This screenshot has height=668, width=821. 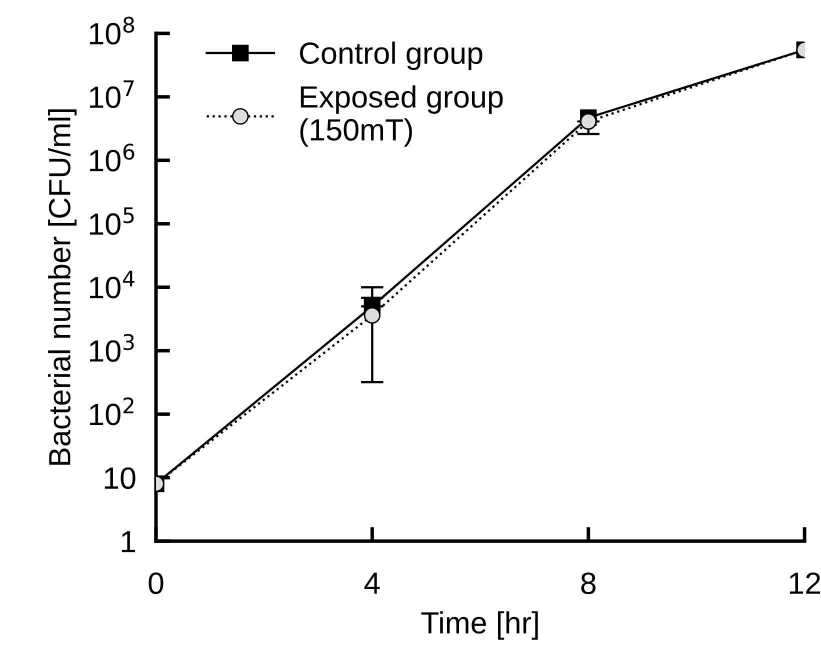 I want to click on y-tick-label: 10$^{3}$, so click(x=112, y=348).